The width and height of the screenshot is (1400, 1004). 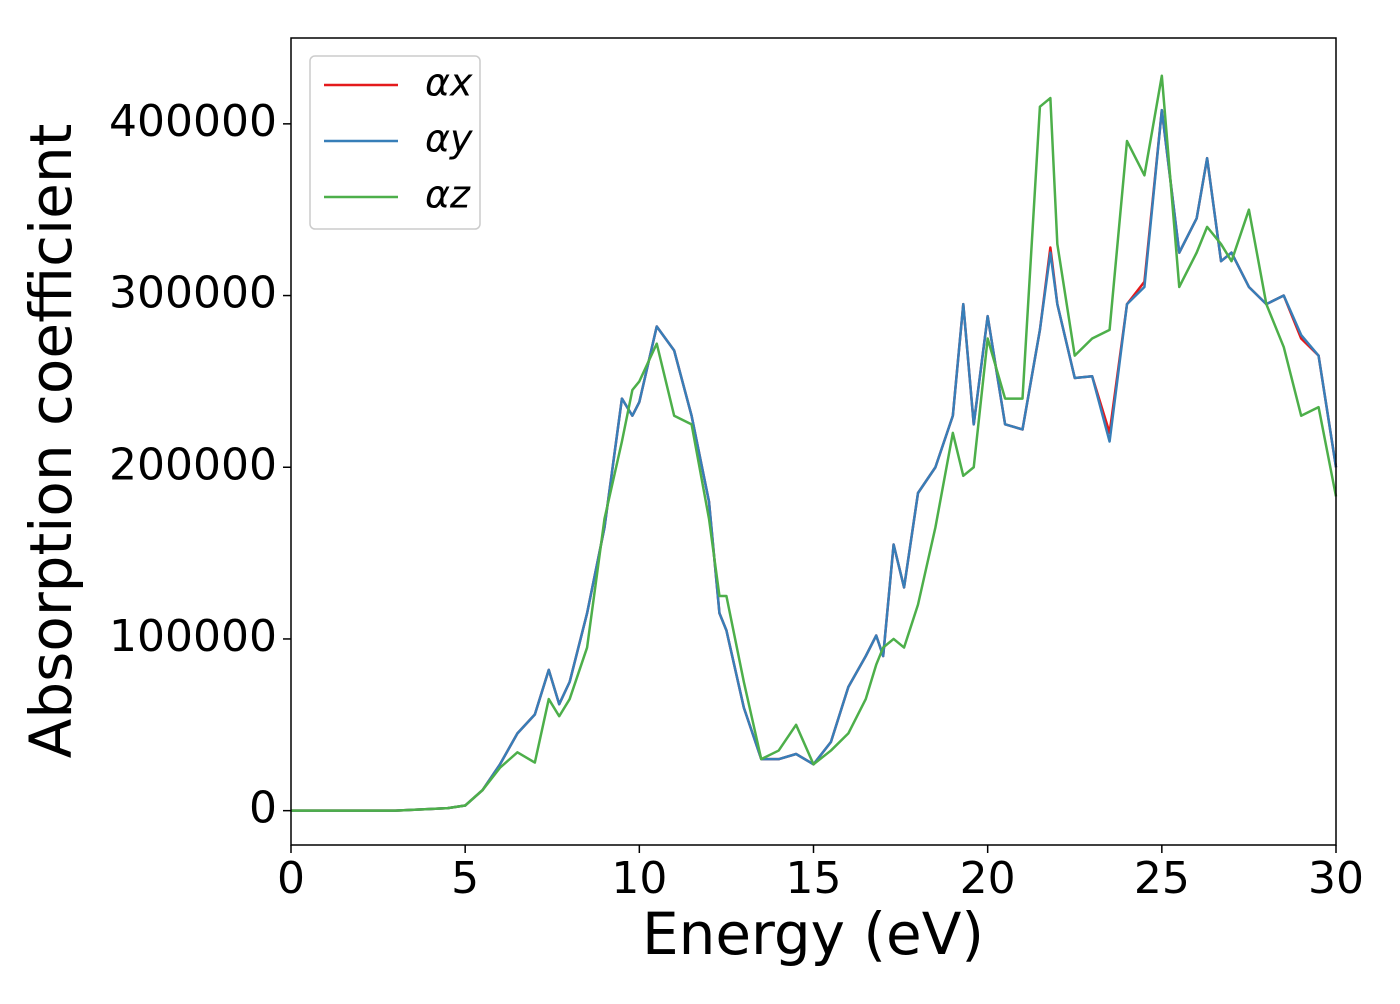 What do you see at coordinates (988, 878) in the screenshot?
I see `x-tick-label: 20` at bounding box center [988, 878].